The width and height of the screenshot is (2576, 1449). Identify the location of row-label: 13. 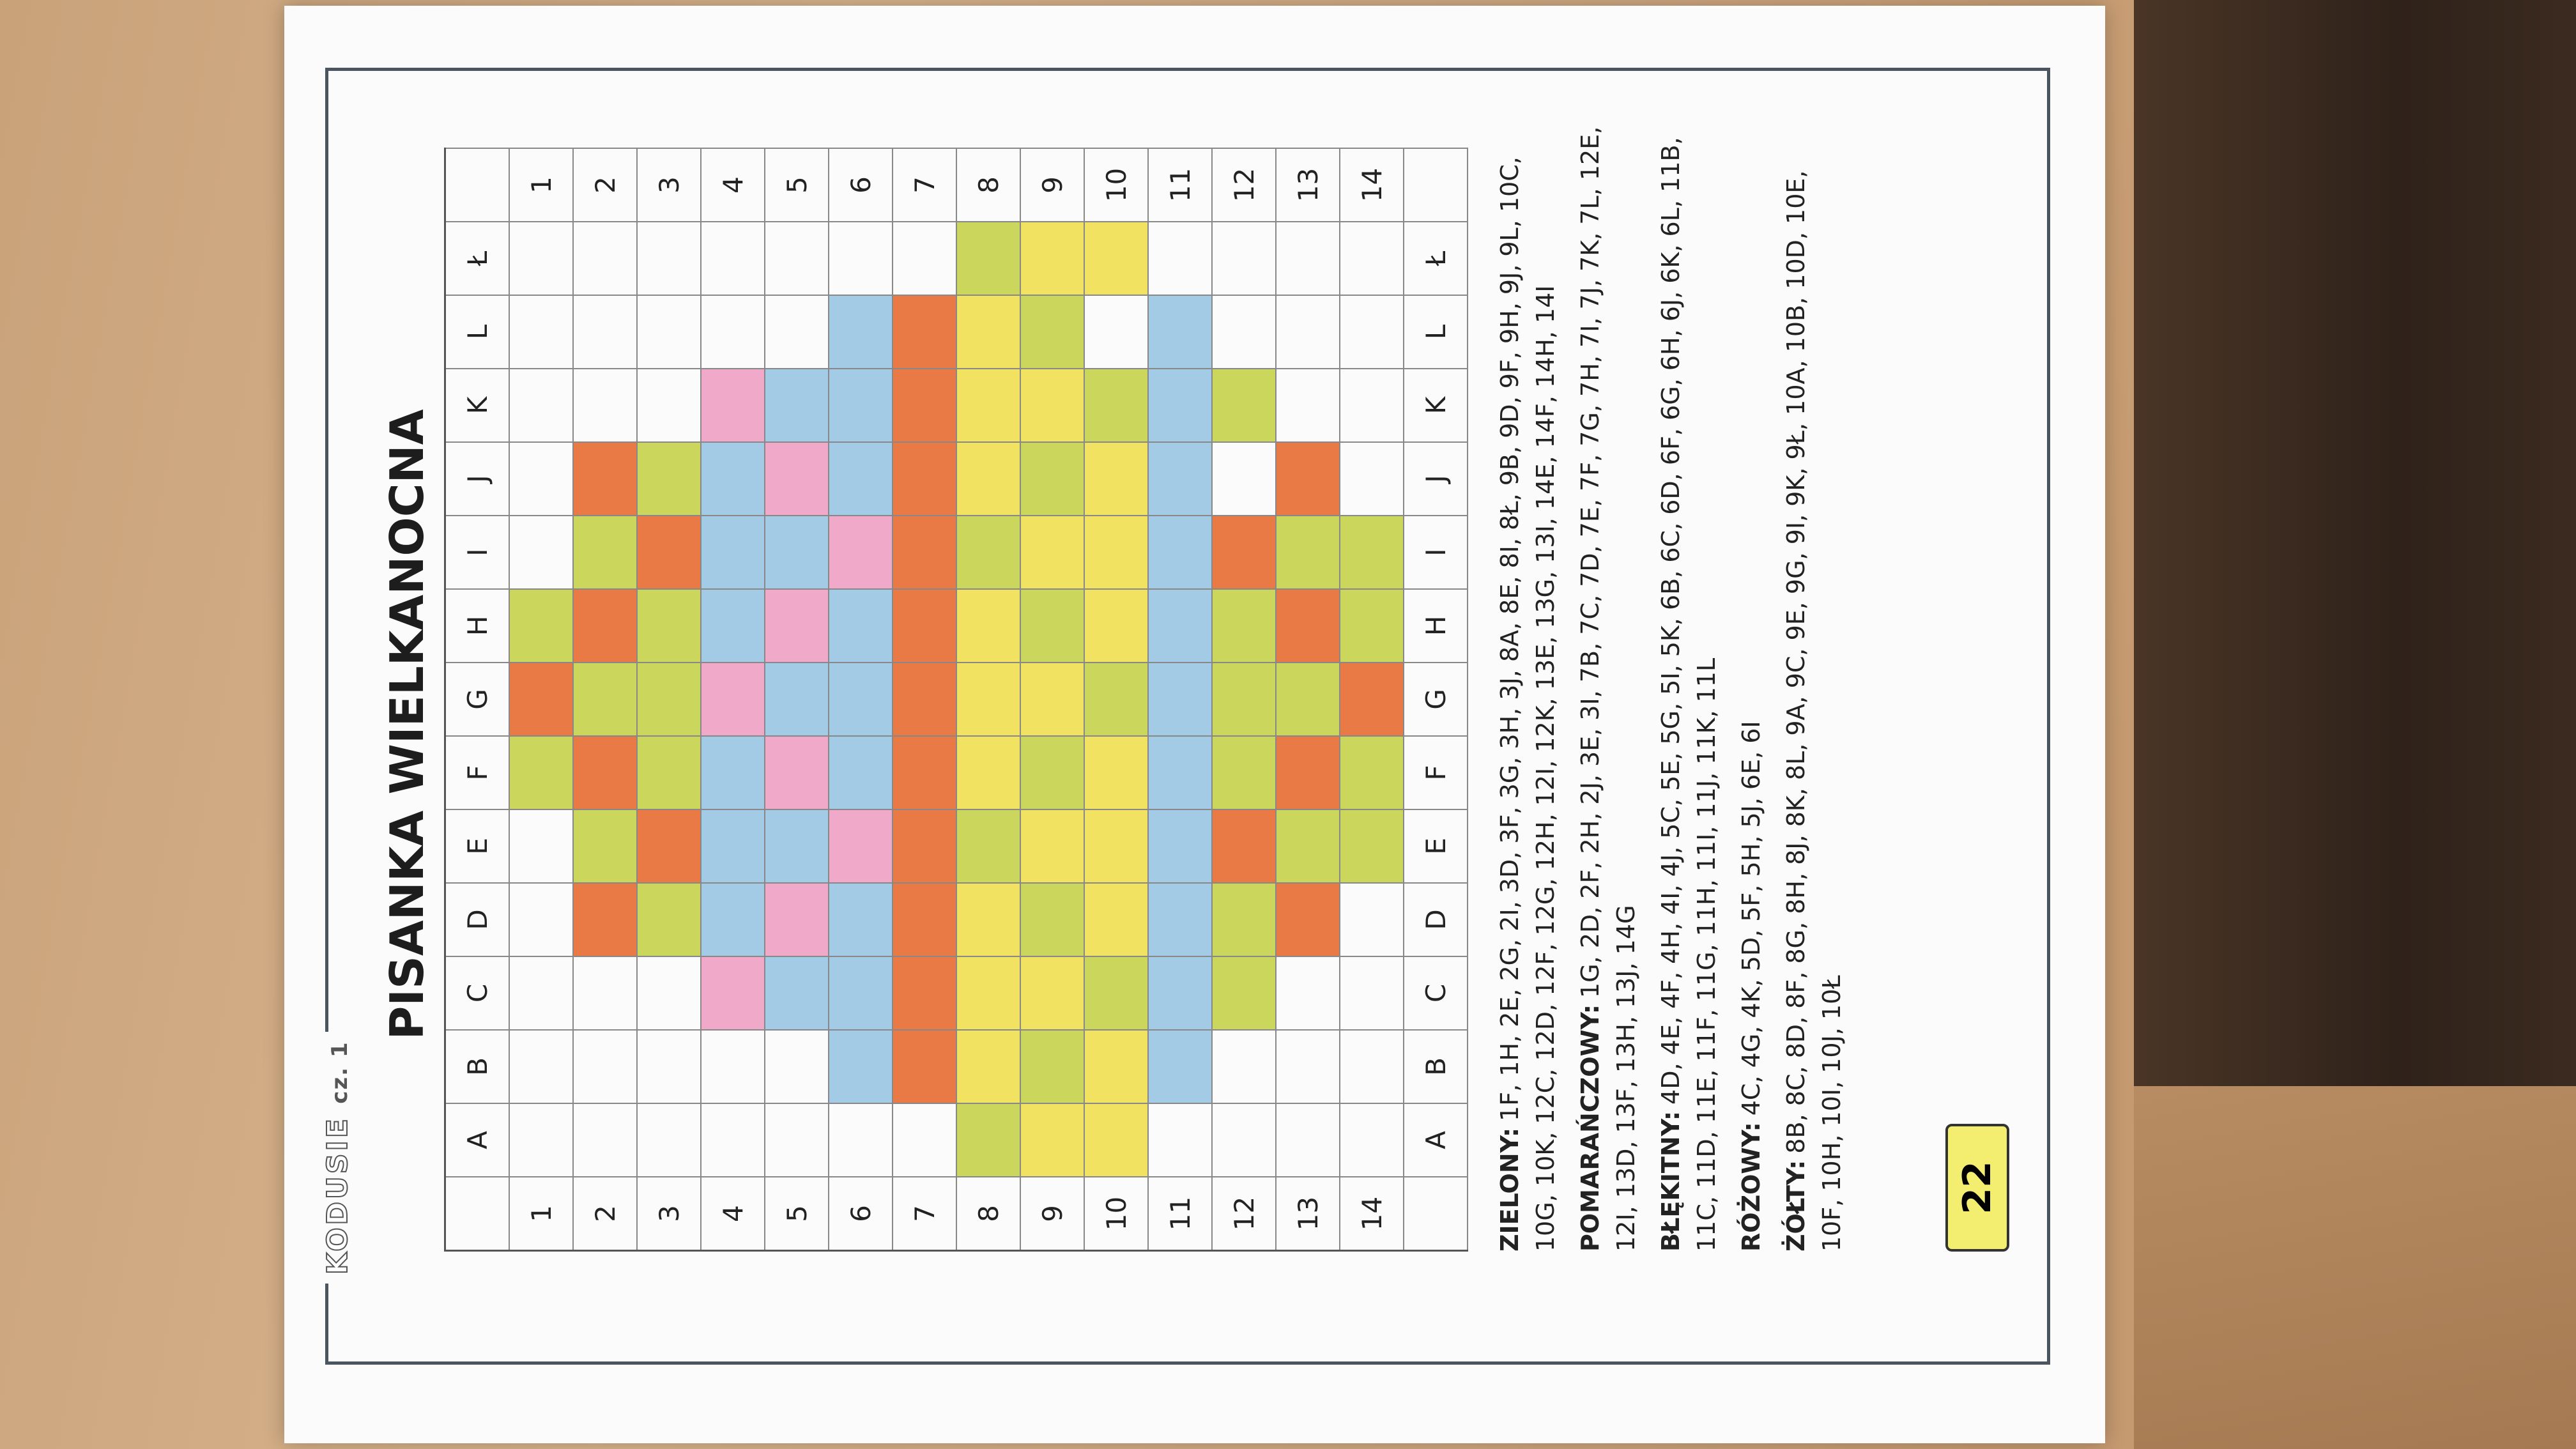
(1308, 184).